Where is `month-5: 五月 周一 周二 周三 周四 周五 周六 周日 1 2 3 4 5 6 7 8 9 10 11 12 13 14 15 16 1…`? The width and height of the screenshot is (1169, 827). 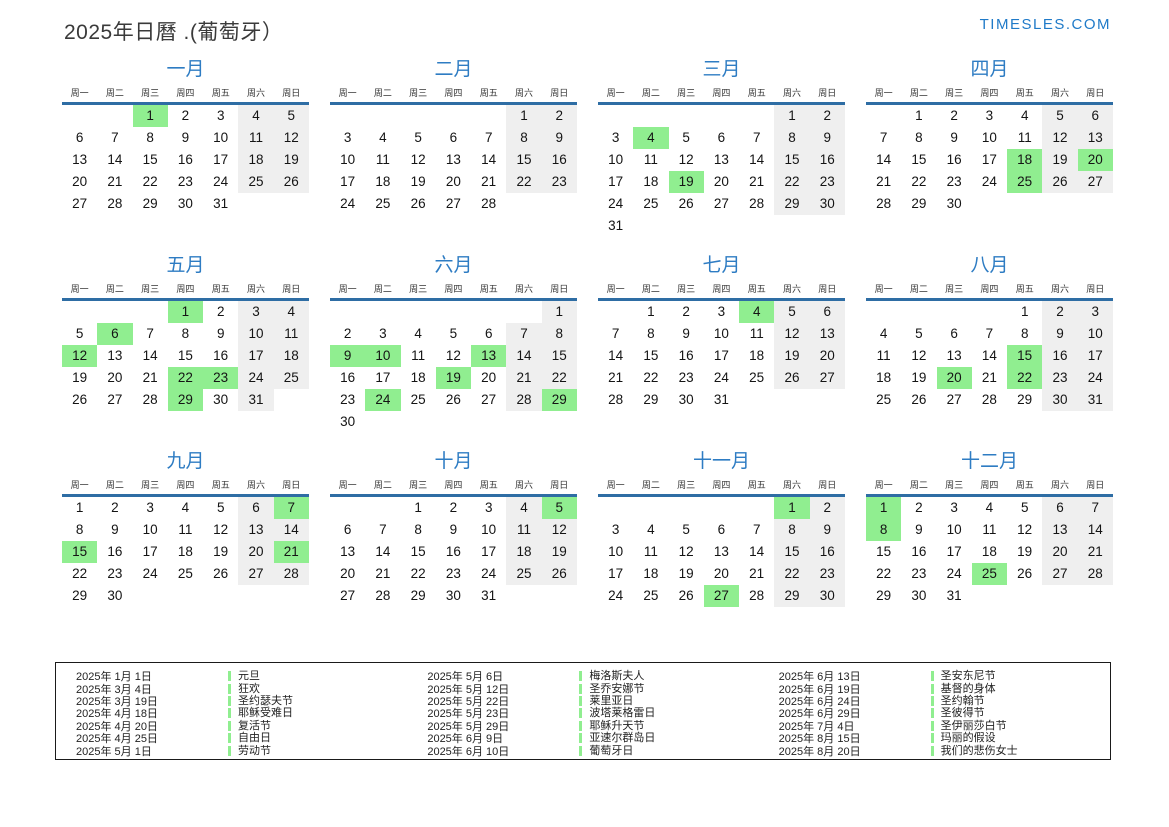
month-5: 五月 周一 周二 周三 周四 周五 周六 周日 1 2 3 4 5 6 7 8 9 10 11 12 13 14 15 16 1… is located at coordinates (185, 352).